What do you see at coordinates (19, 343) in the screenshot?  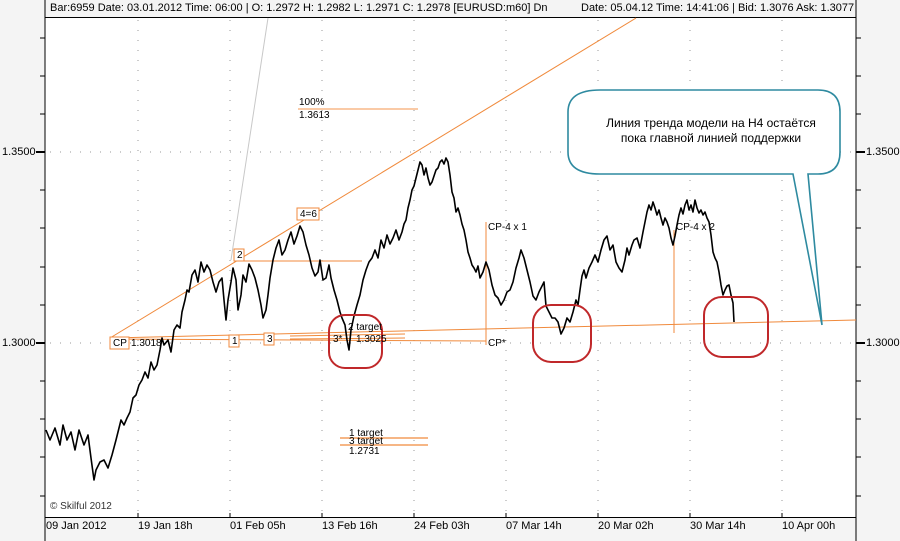 I see `y-label-left-13000: 1.3000` at bounding box center [19, 343].